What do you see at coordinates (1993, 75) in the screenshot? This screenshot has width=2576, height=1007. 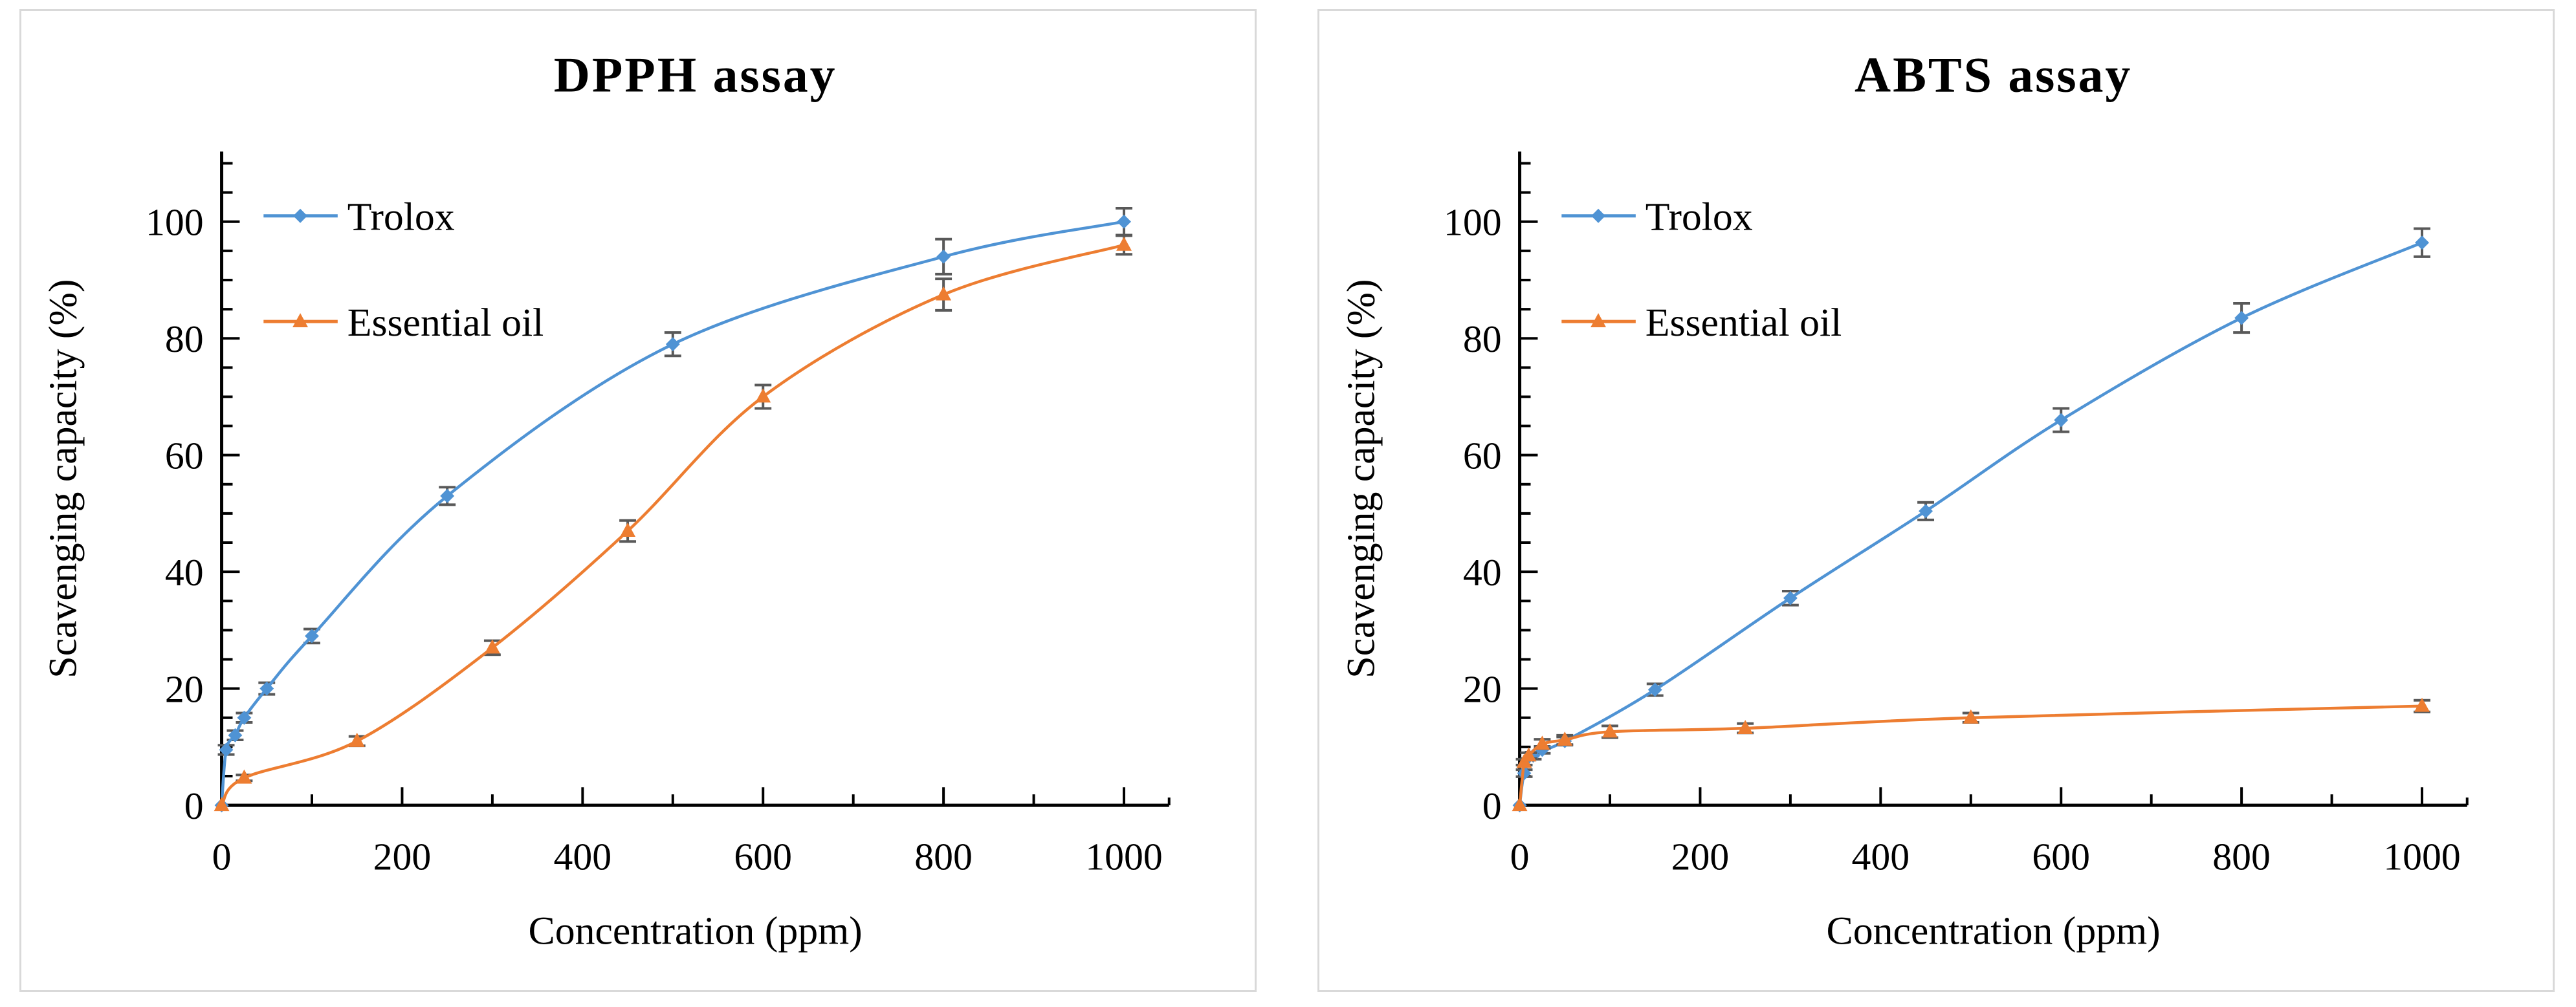 I see `chart-title: ABTS assay` at bounding box center [1993, 75].